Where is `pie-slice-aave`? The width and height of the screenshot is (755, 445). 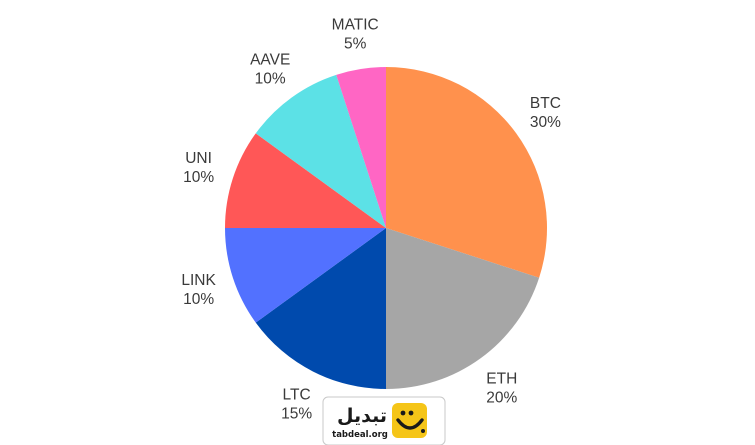 pie-slice-aave is located at coordinates (320, 151).